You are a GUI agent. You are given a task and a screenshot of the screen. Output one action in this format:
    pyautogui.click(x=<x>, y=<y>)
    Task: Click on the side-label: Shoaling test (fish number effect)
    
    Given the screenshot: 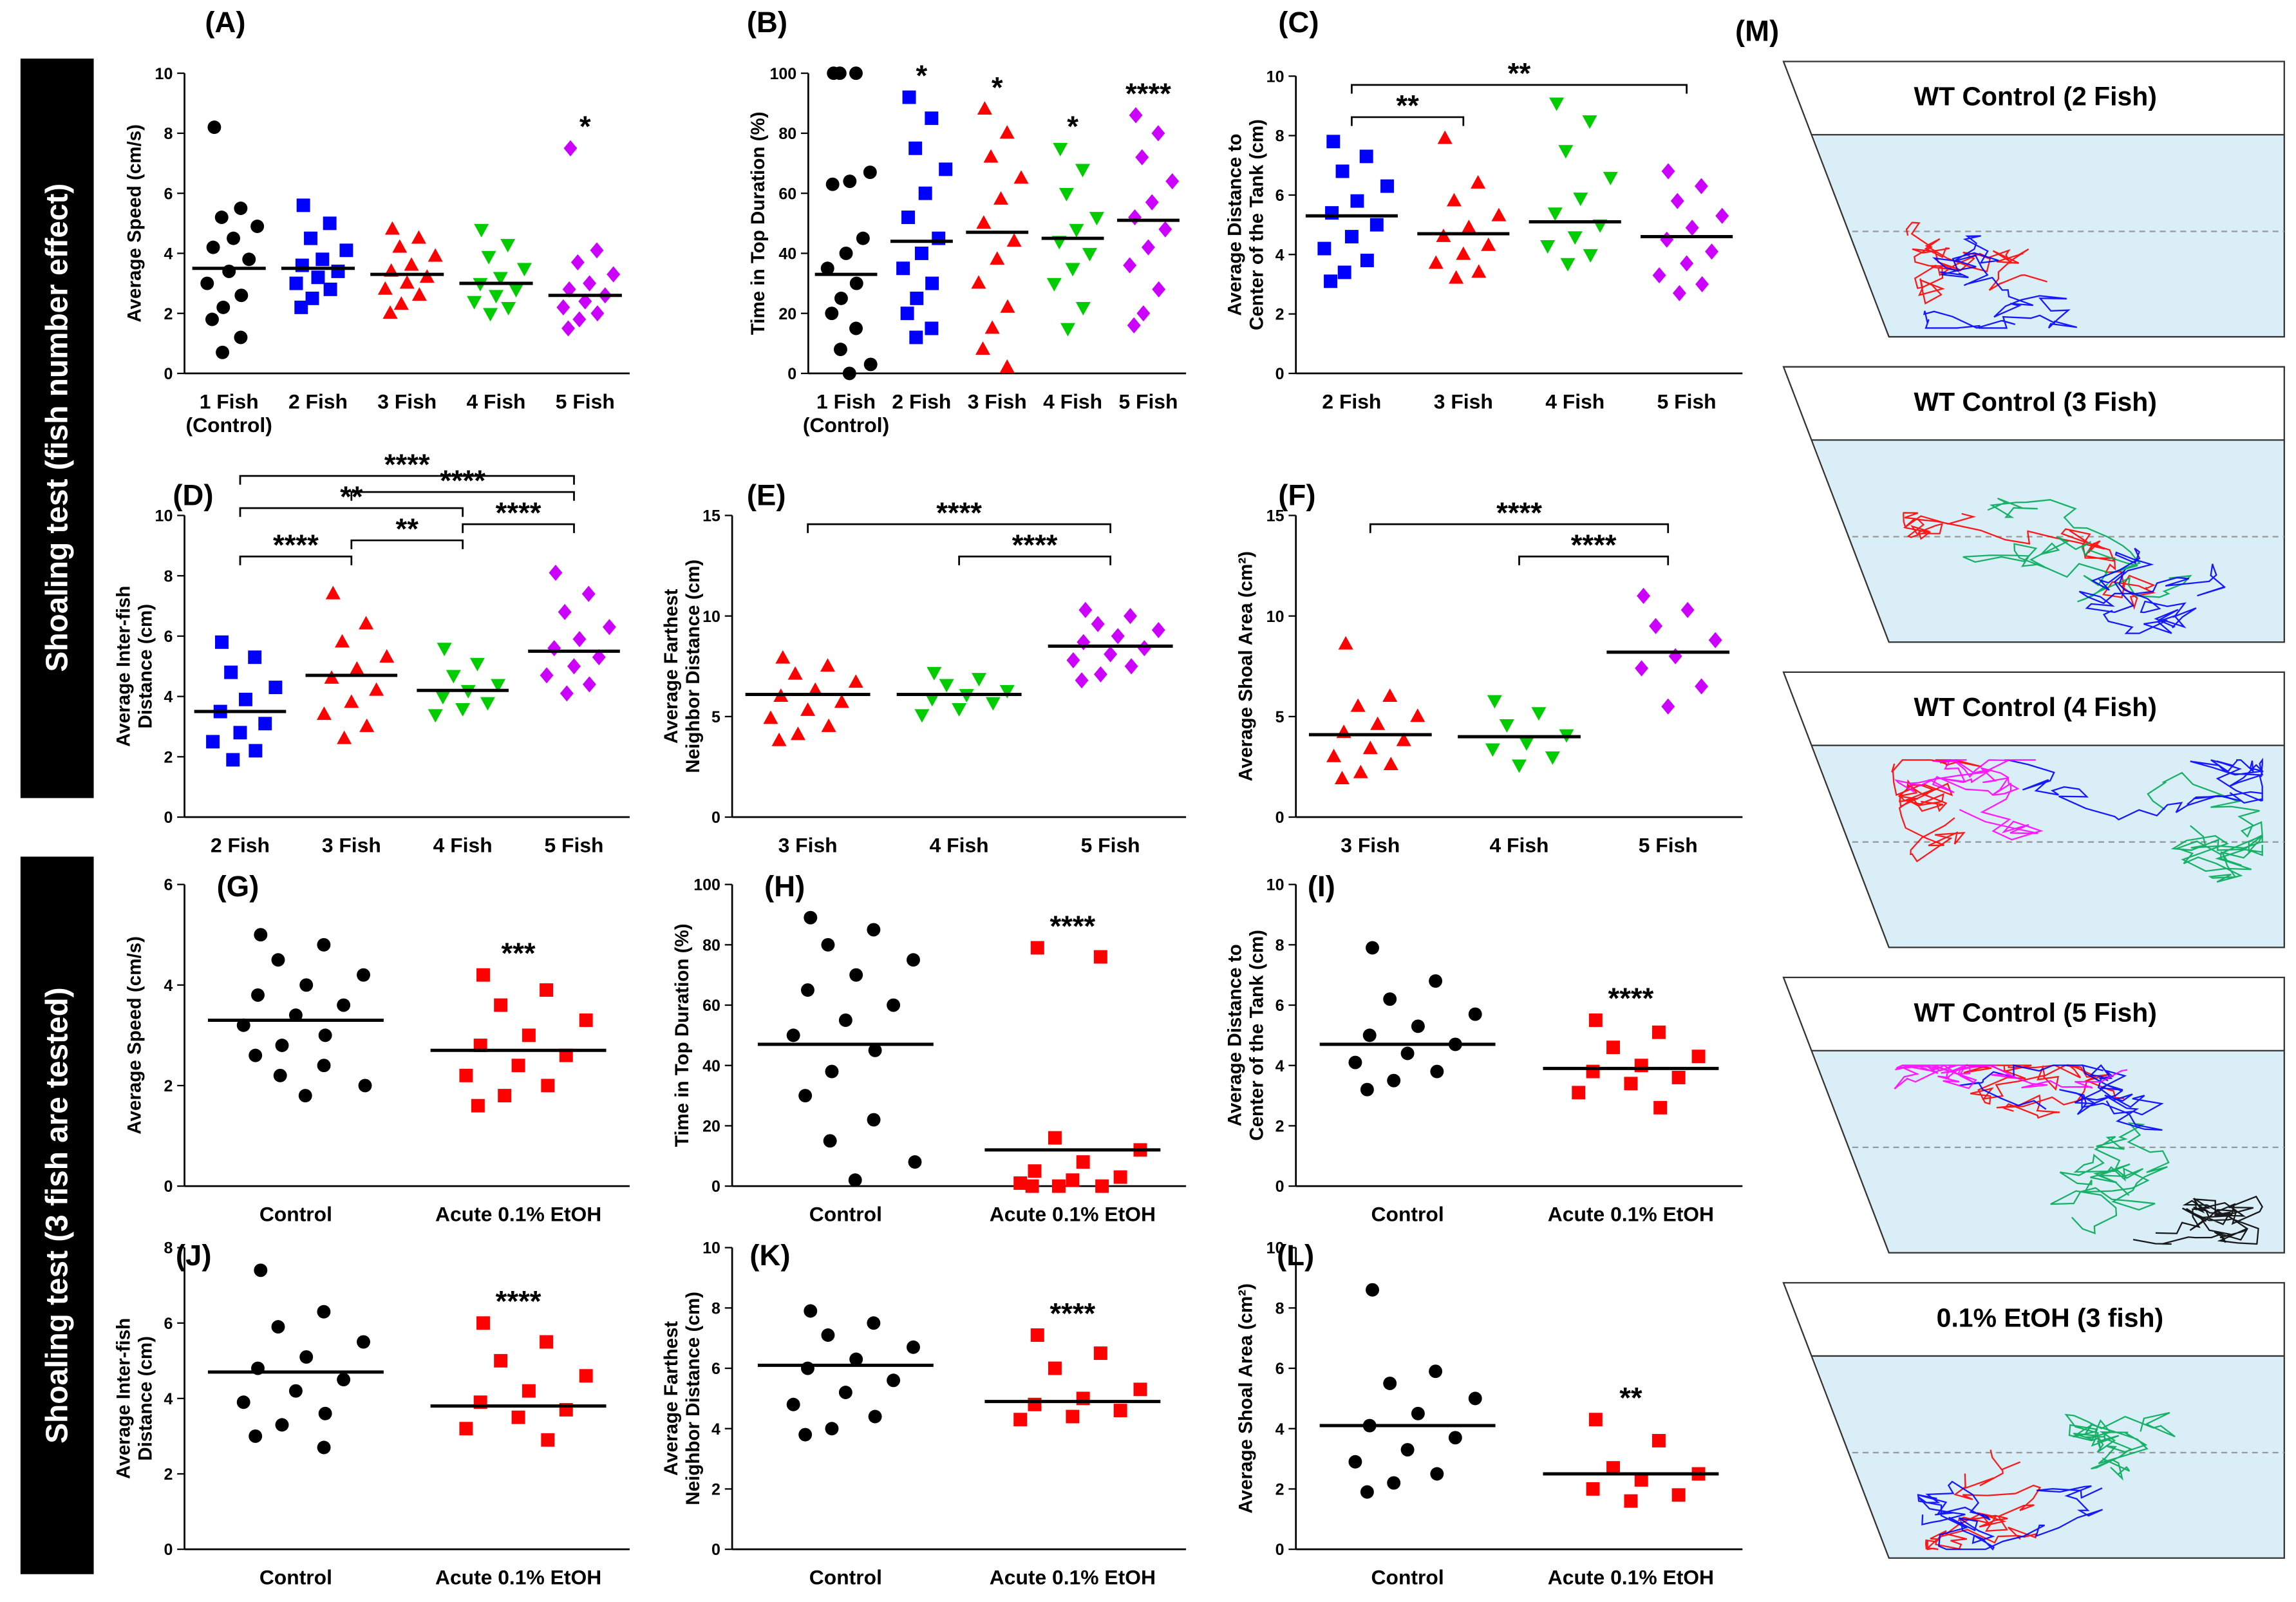 What is the action you would take?
    pyautogui.click(x=58, y=428)
    